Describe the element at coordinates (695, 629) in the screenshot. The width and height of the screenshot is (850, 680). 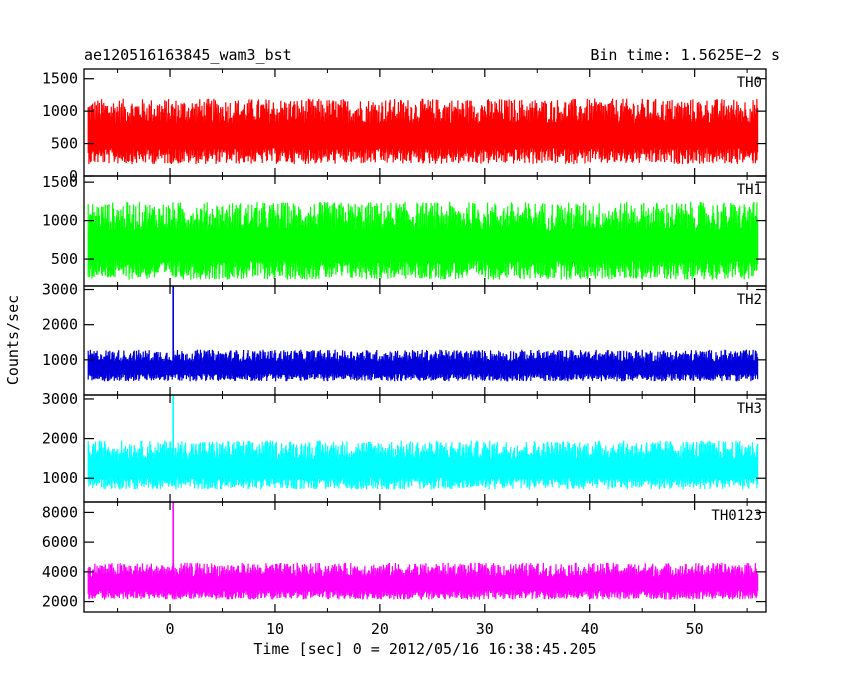
I see `x-tick-label: 50` at that location.